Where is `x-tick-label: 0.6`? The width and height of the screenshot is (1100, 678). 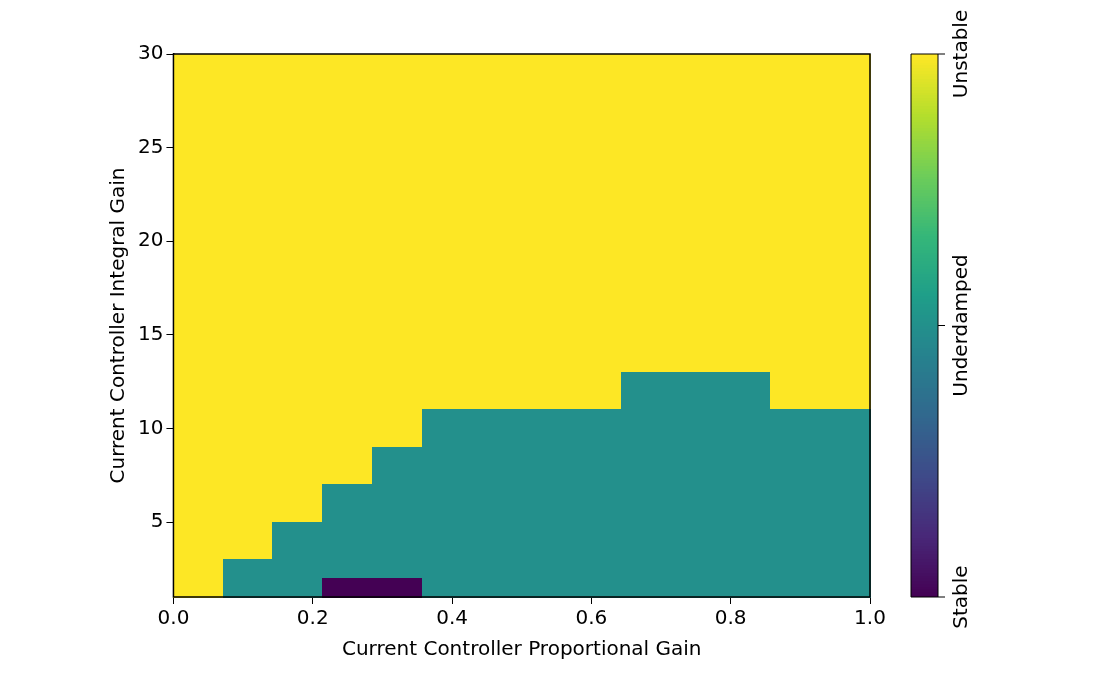 x-tick-label: 0.6 is located at coordinates (591, 617).